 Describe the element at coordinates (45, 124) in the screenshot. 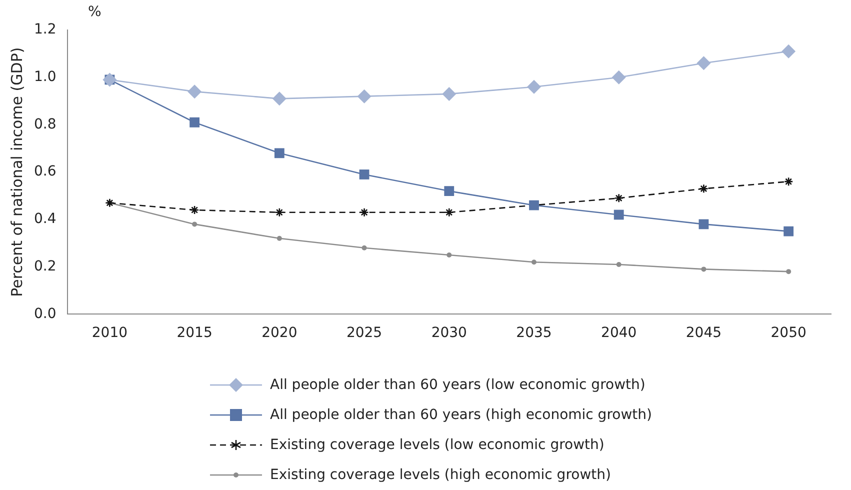

I see `y-tick-label: 0.8` at that location.